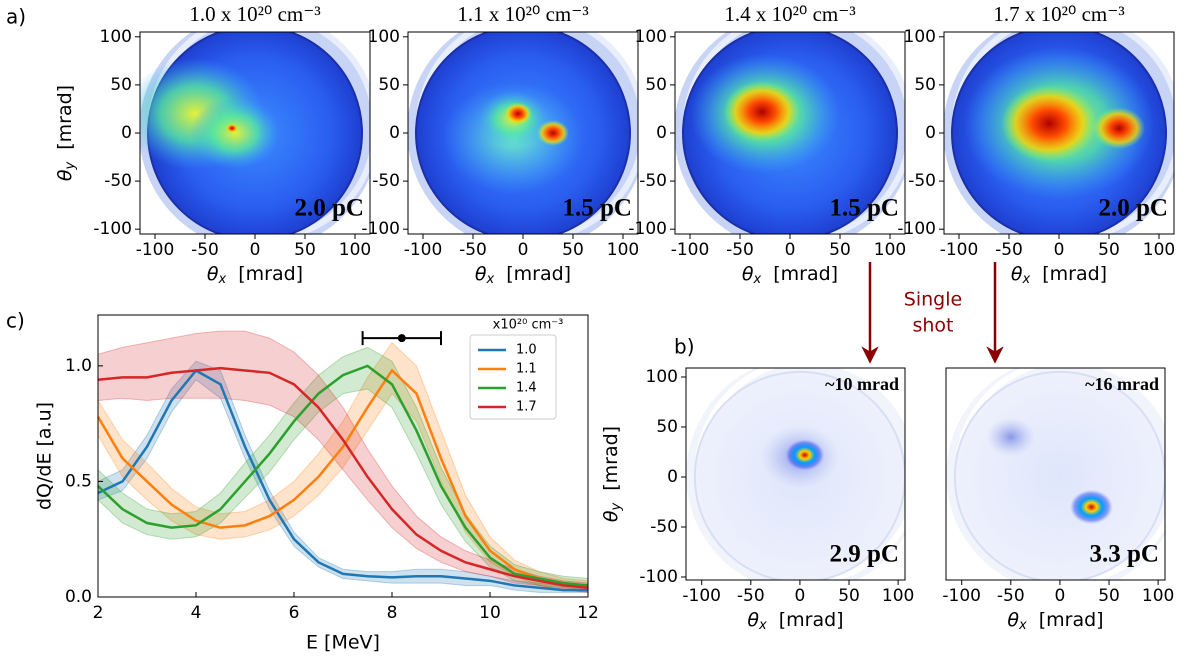 The height and width of the screenshot is (663, 1196). What do you see at coordinates (862, 384) in the screenshot?
I see `corner-annotation: ~10 mrad` at bounding box center [862, 384].